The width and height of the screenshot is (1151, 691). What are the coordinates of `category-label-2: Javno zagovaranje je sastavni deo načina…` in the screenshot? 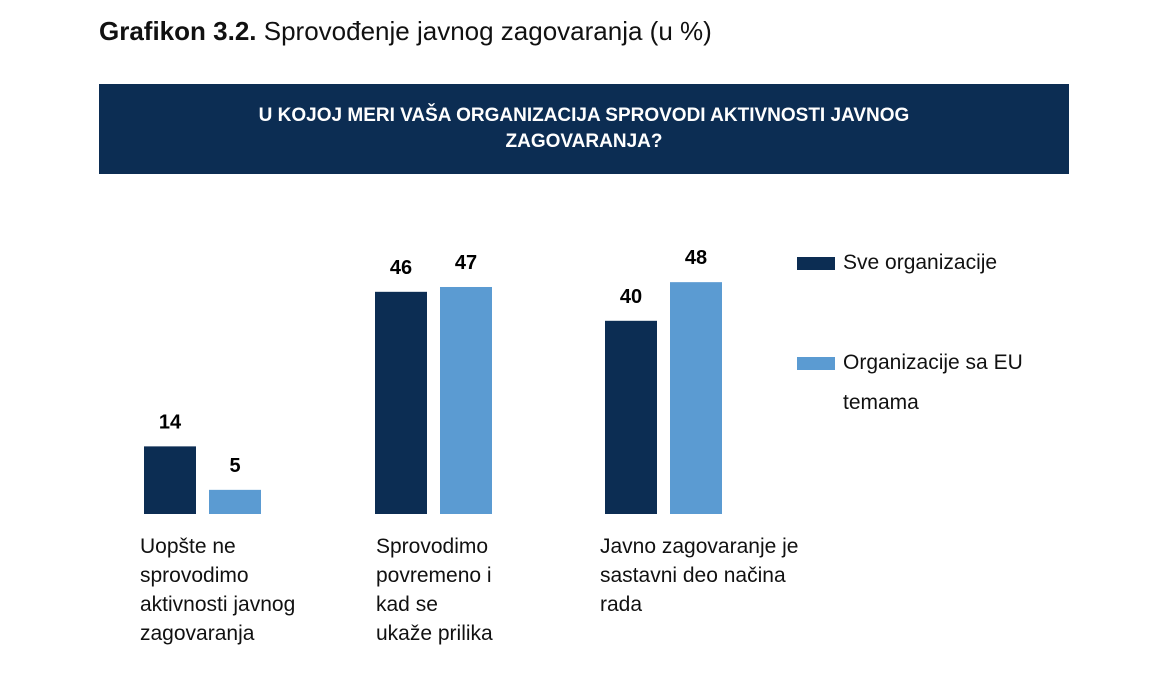 It's located at (699, 575).